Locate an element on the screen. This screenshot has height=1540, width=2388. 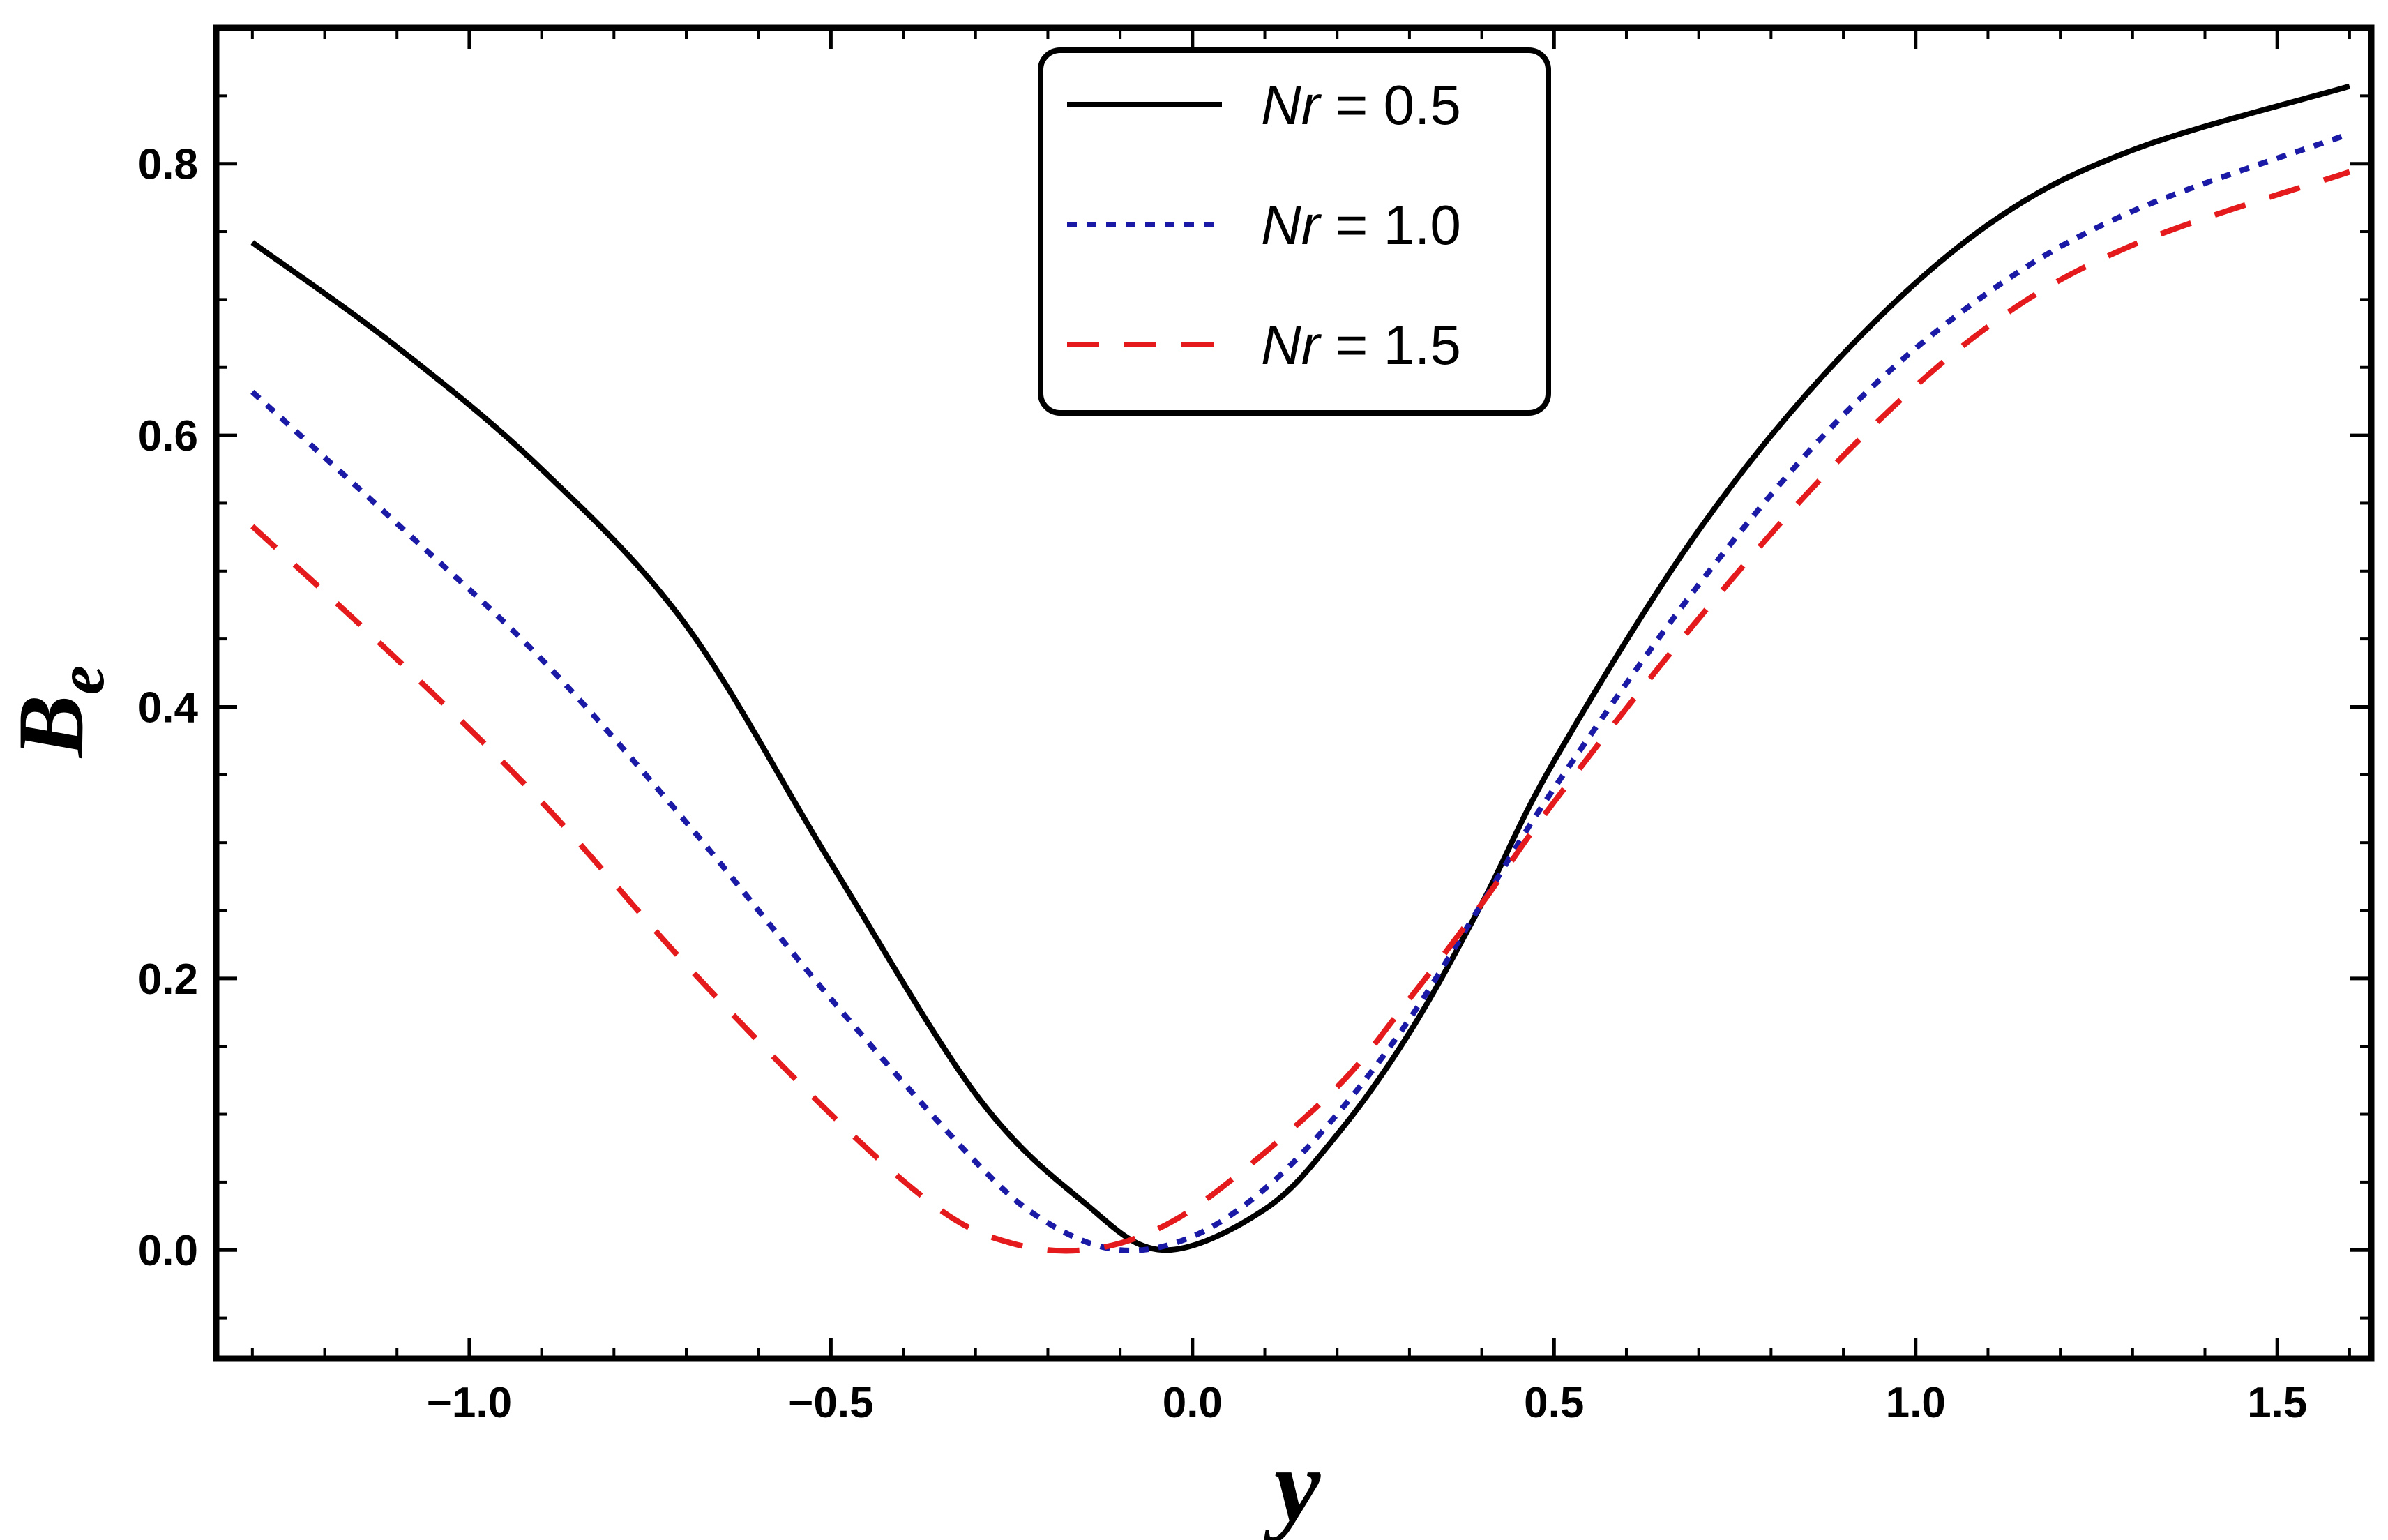
y-tick-label: 0.0 is located at coordinates (168, 1251).